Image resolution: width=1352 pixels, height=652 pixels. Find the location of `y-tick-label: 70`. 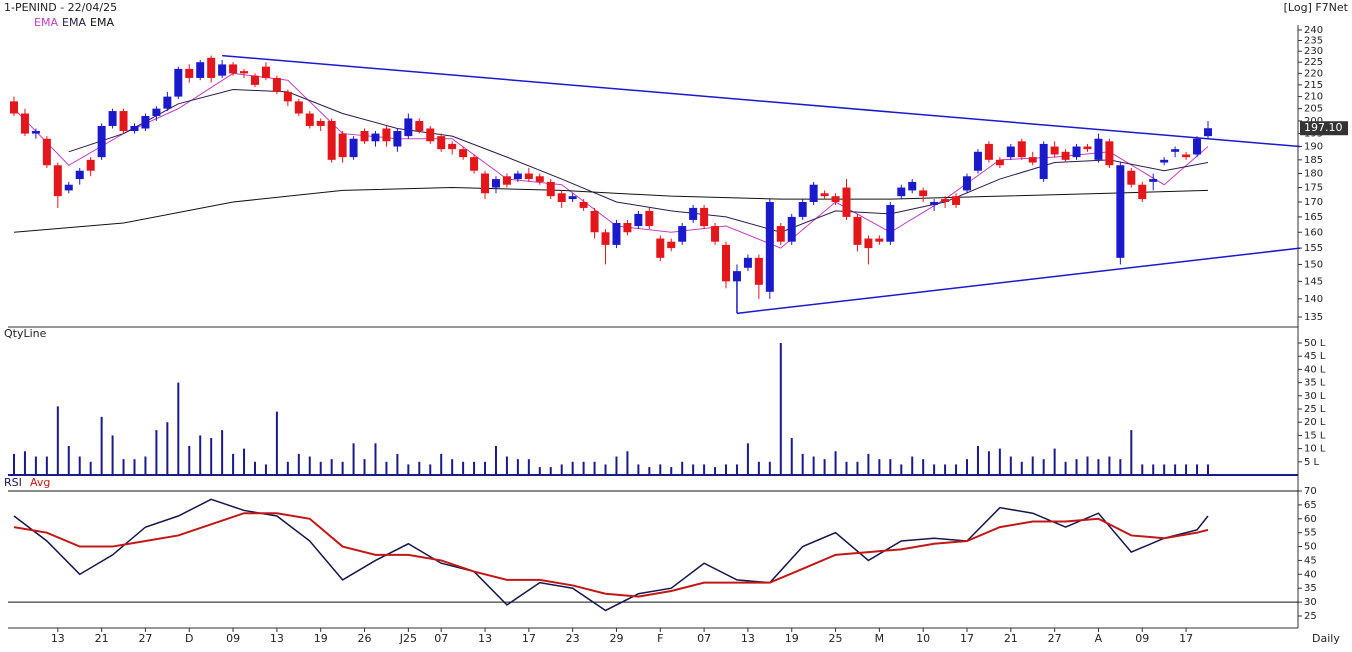

y-tick-label: 70 is located at coordinates (1310, 491).